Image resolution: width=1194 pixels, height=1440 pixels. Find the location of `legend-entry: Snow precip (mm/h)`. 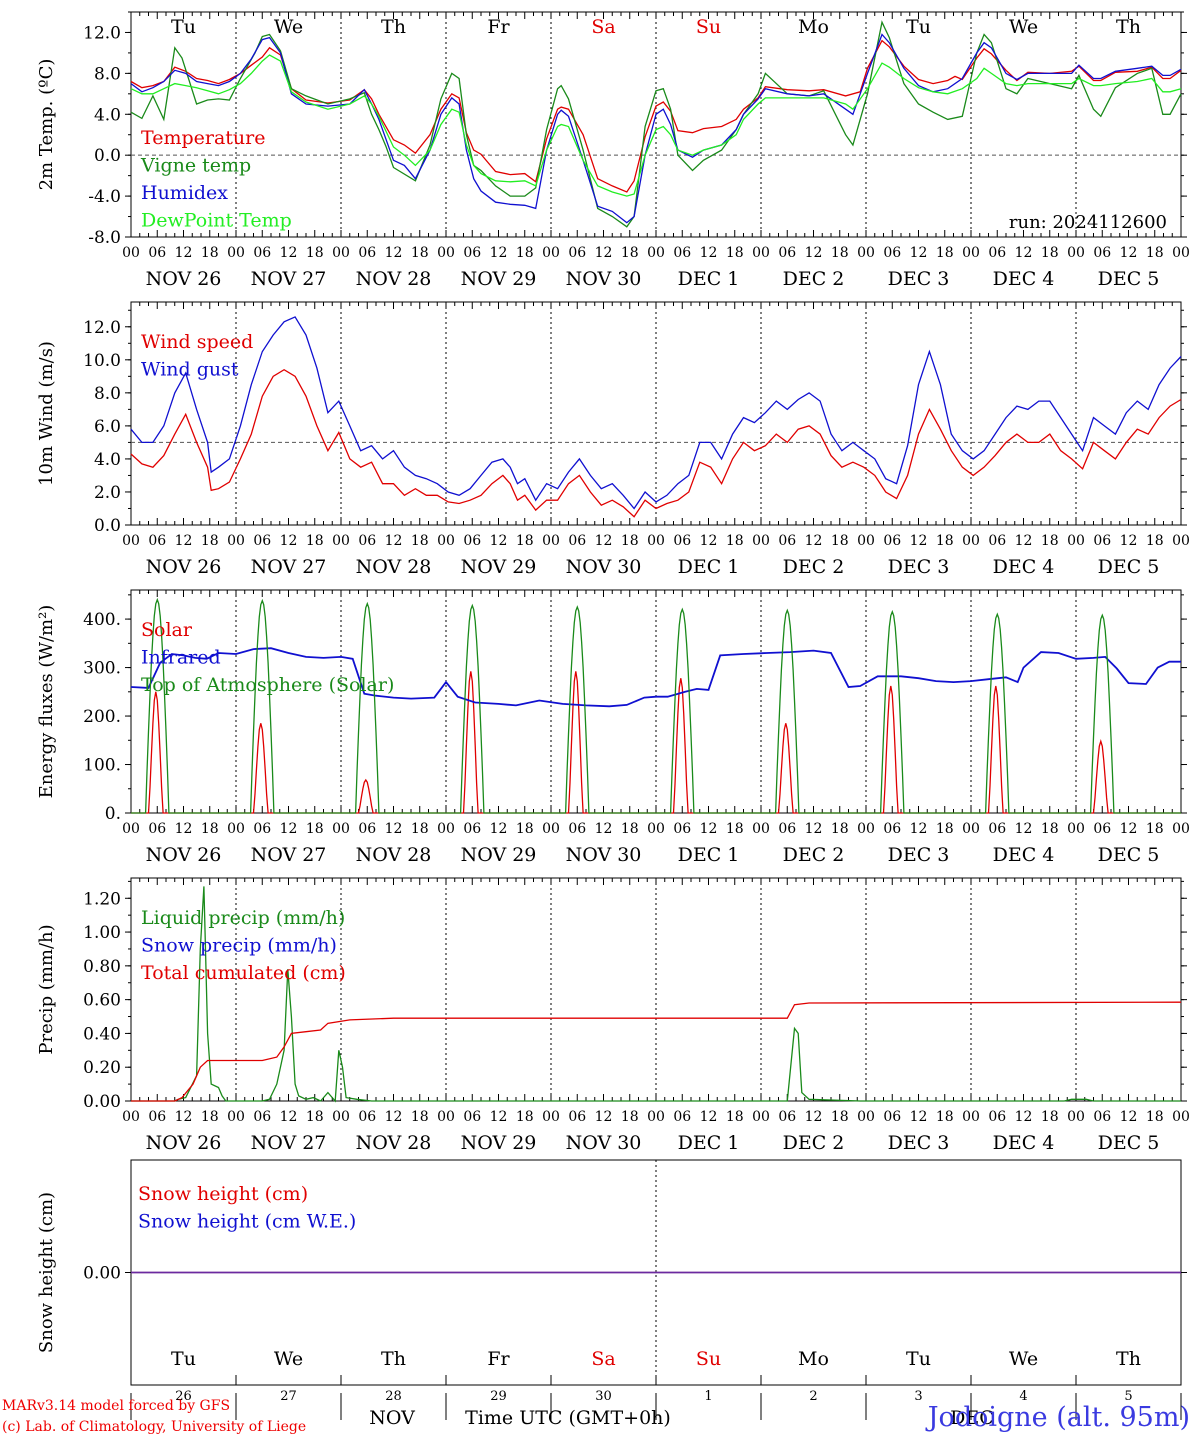

legend-entry: Snow precip (mm/h) is located at coordinates (239, 946).